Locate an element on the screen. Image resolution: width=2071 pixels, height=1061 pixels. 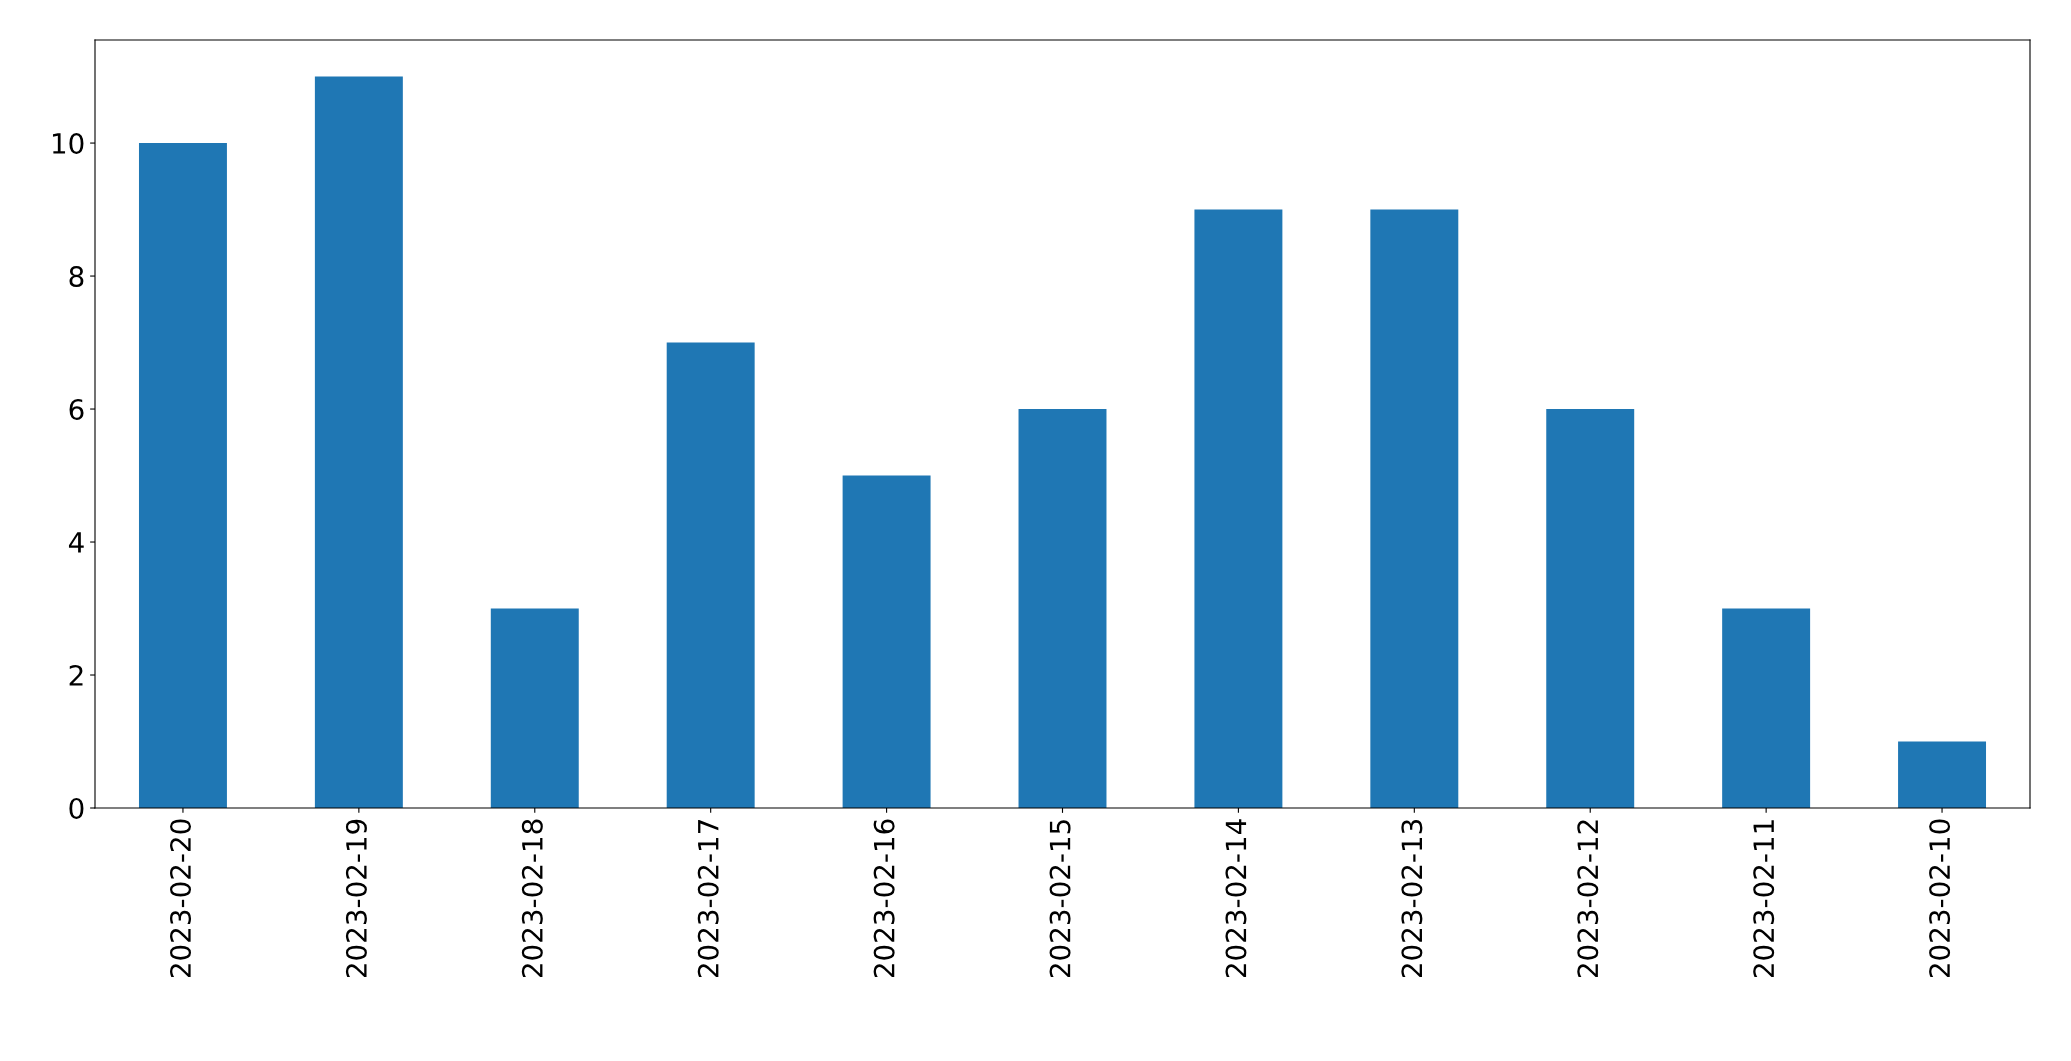
x-tick-label: 2023-02-14 is located at coordinates (1236, 898).